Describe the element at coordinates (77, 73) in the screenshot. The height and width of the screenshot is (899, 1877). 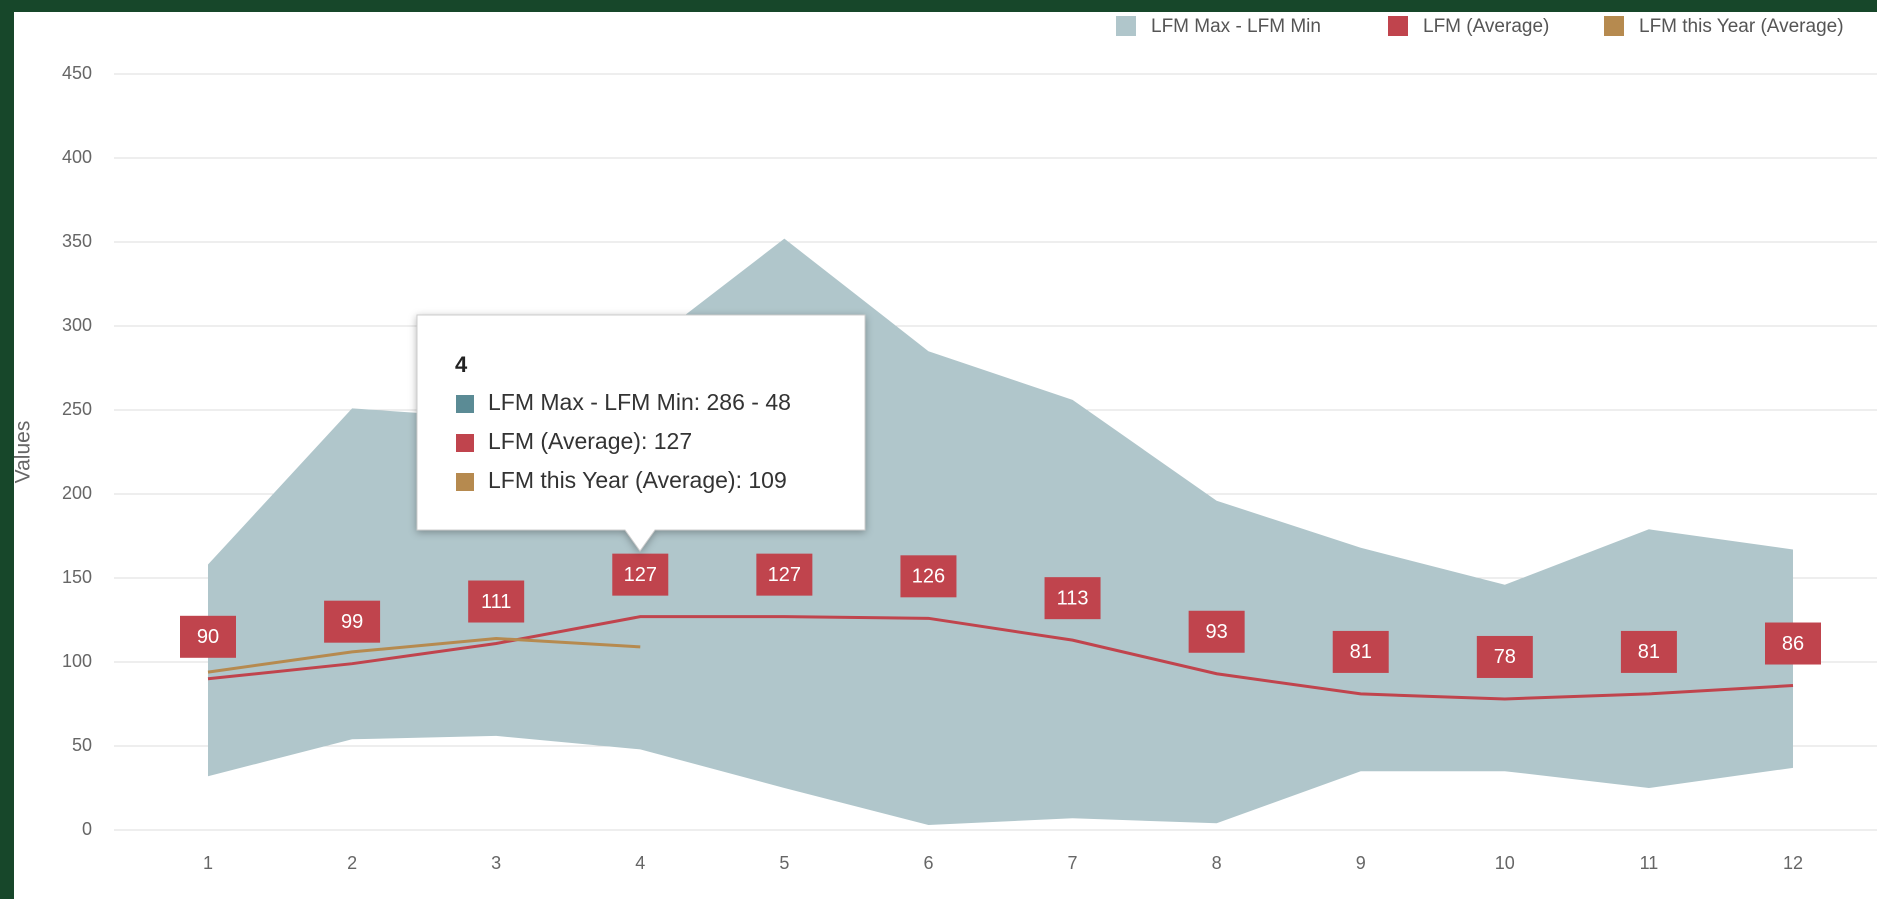
I see `y-tick-label: 450` at that location.